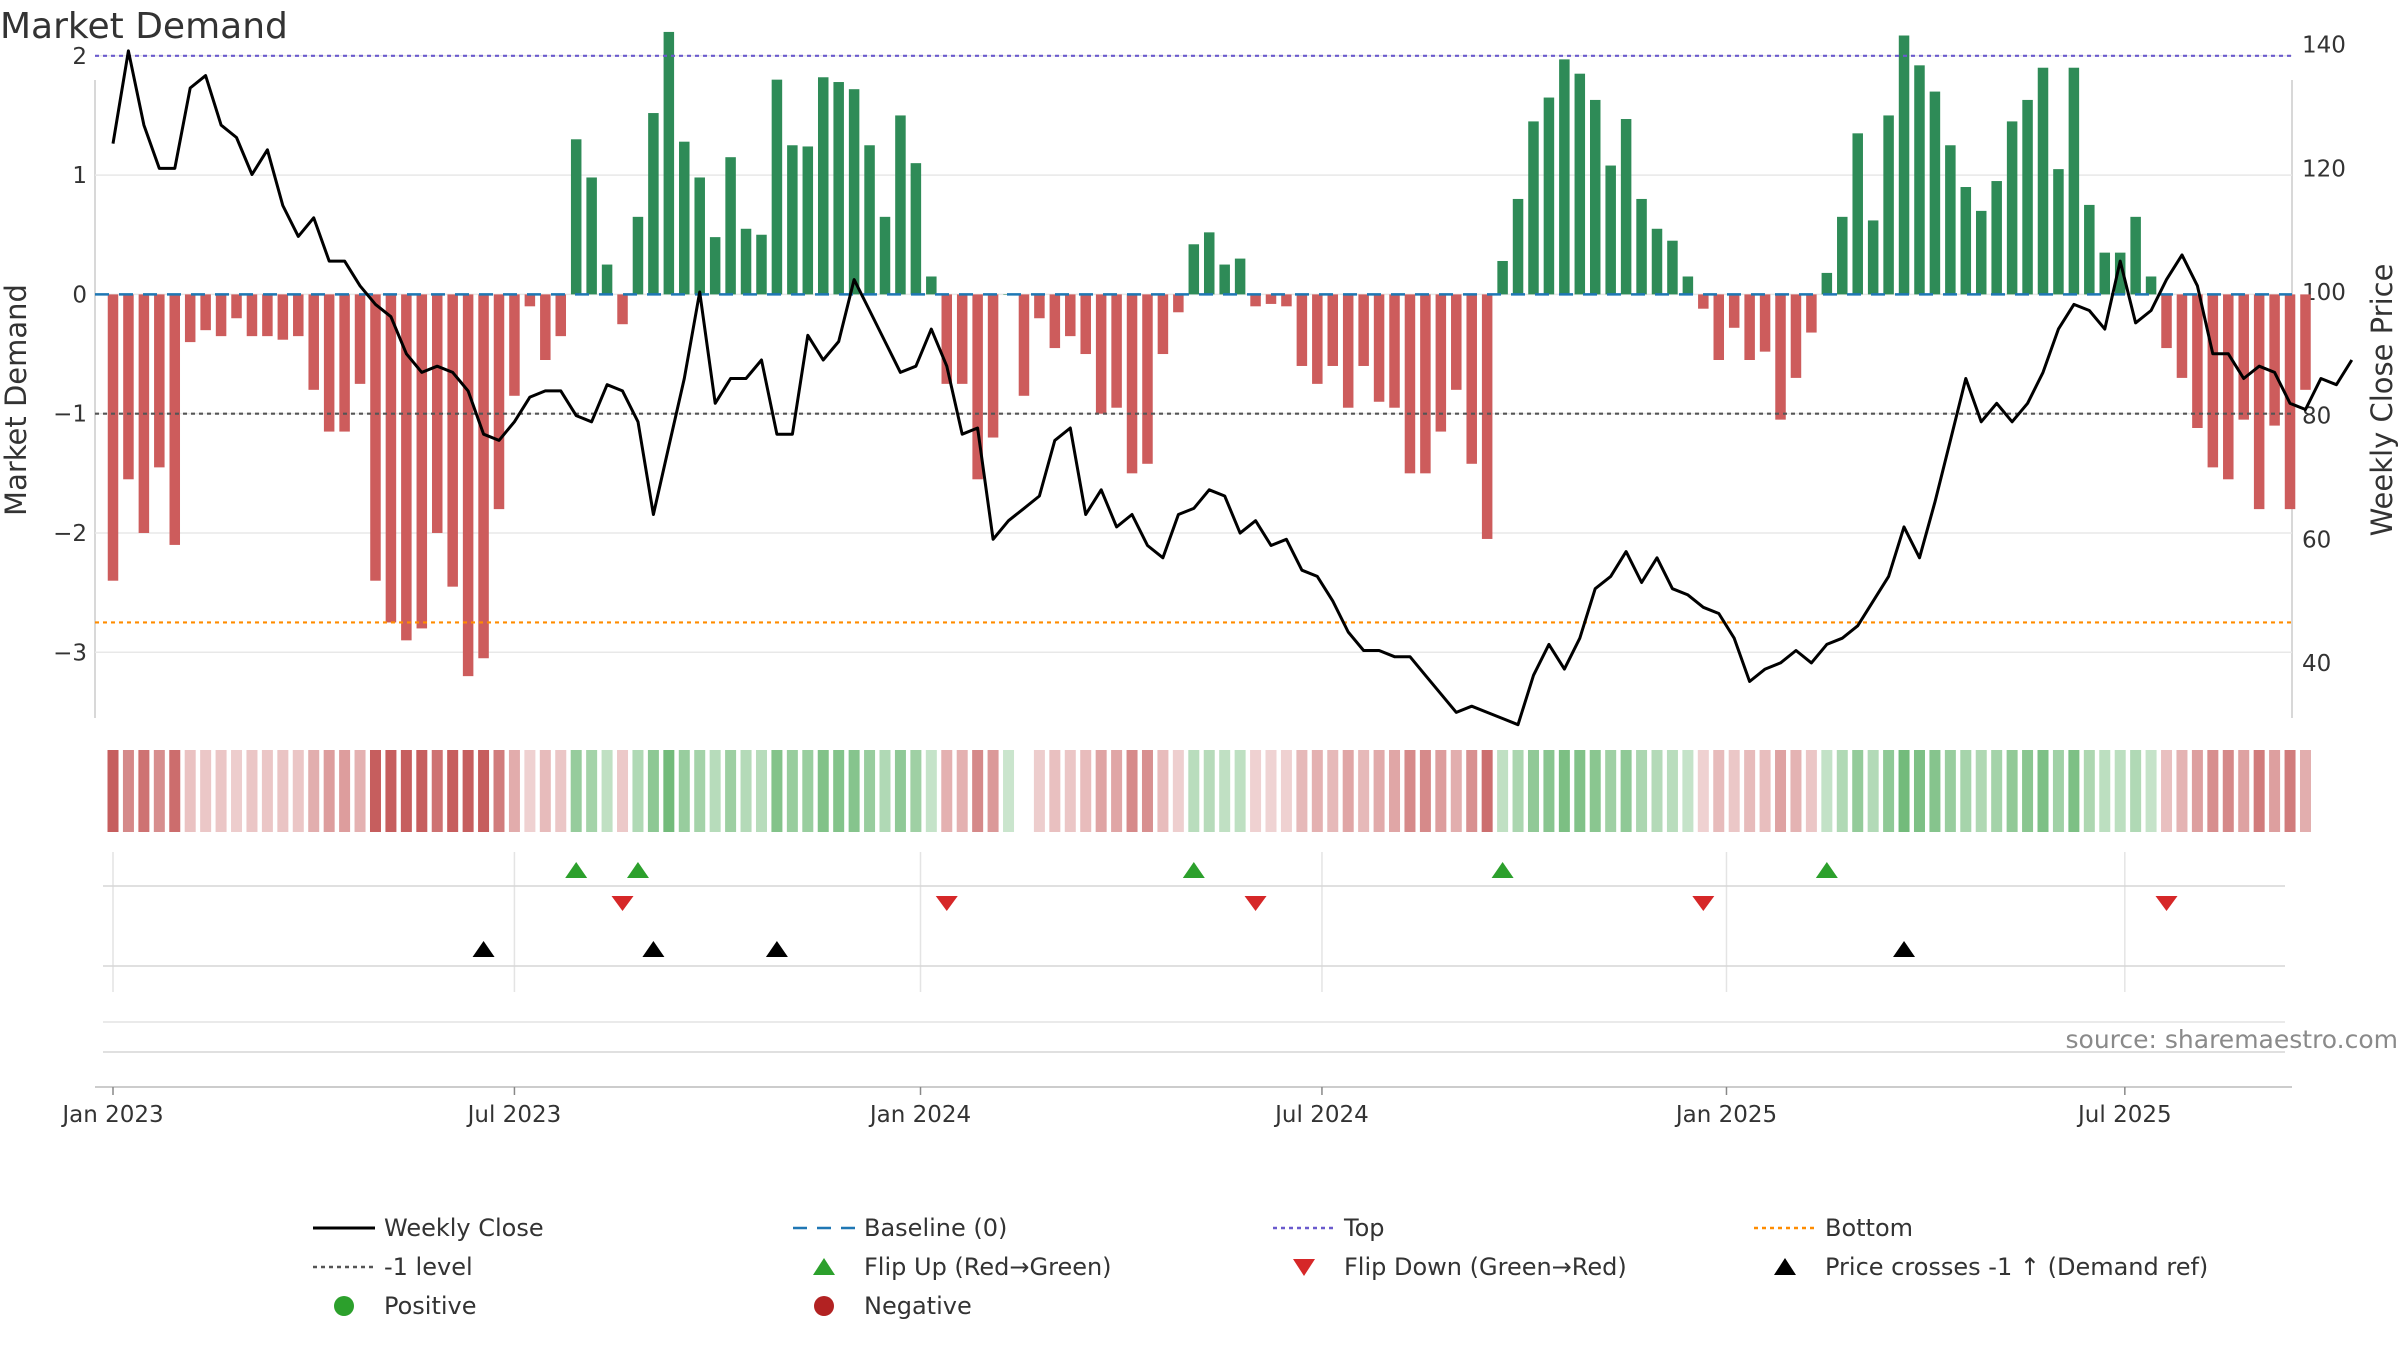 The image size is (2400, 1350). What do you see at coordinates (1209, 791) in the screenshot?
I see `heat-strip` at bounding box center [1209, 791].